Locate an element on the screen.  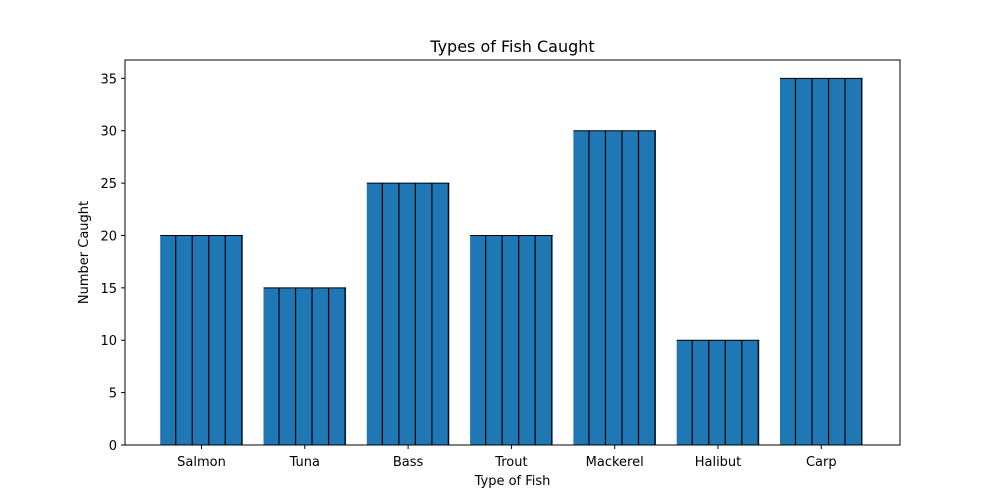
y-axis: 0 5 10 15 20 25 30 35 is located at coordinates (112, 263).